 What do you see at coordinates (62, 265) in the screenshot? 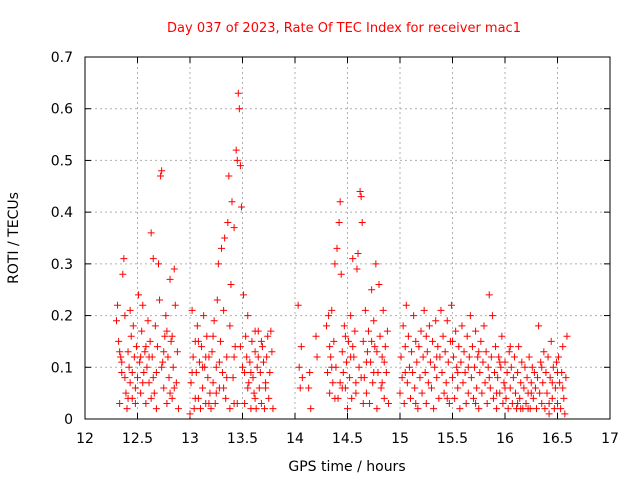
I see `y-tick-label: 0.3` at bounding box center [62, 265].